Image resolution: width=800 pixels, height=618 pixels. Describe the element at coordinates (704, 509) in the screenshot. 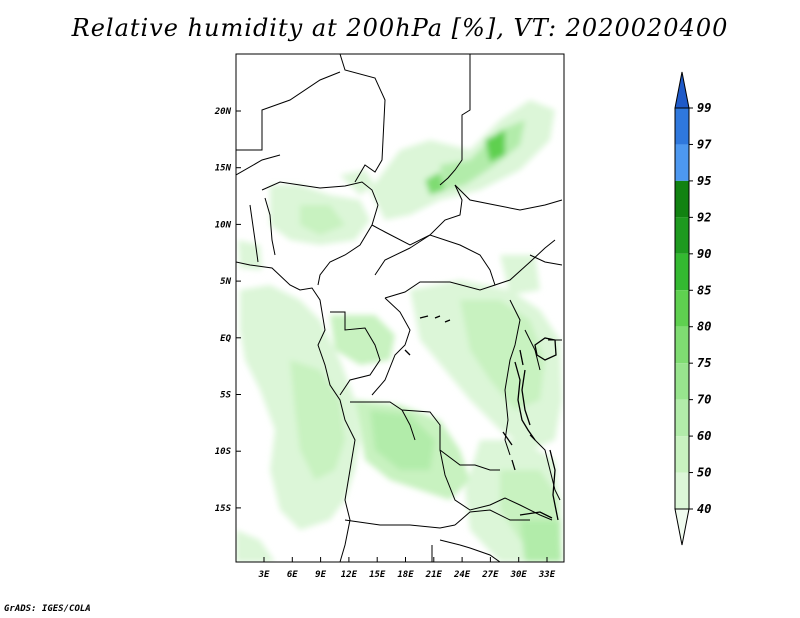

I see `colorbar-label: 40` at that location.